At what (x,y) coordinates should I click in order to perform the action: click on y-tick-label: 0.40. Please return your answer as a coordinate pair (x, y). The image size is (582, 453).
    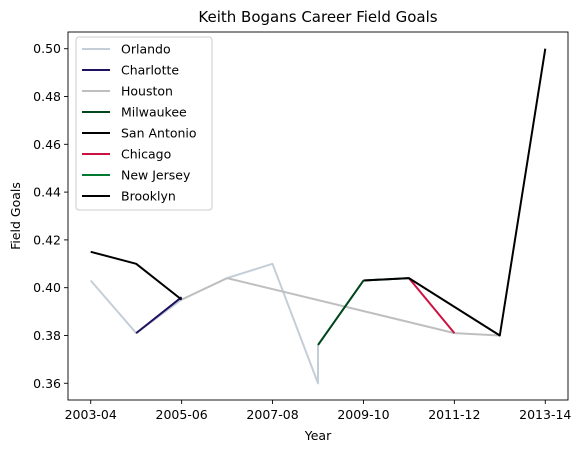
    Looking at the image, I should click on (47, 287).